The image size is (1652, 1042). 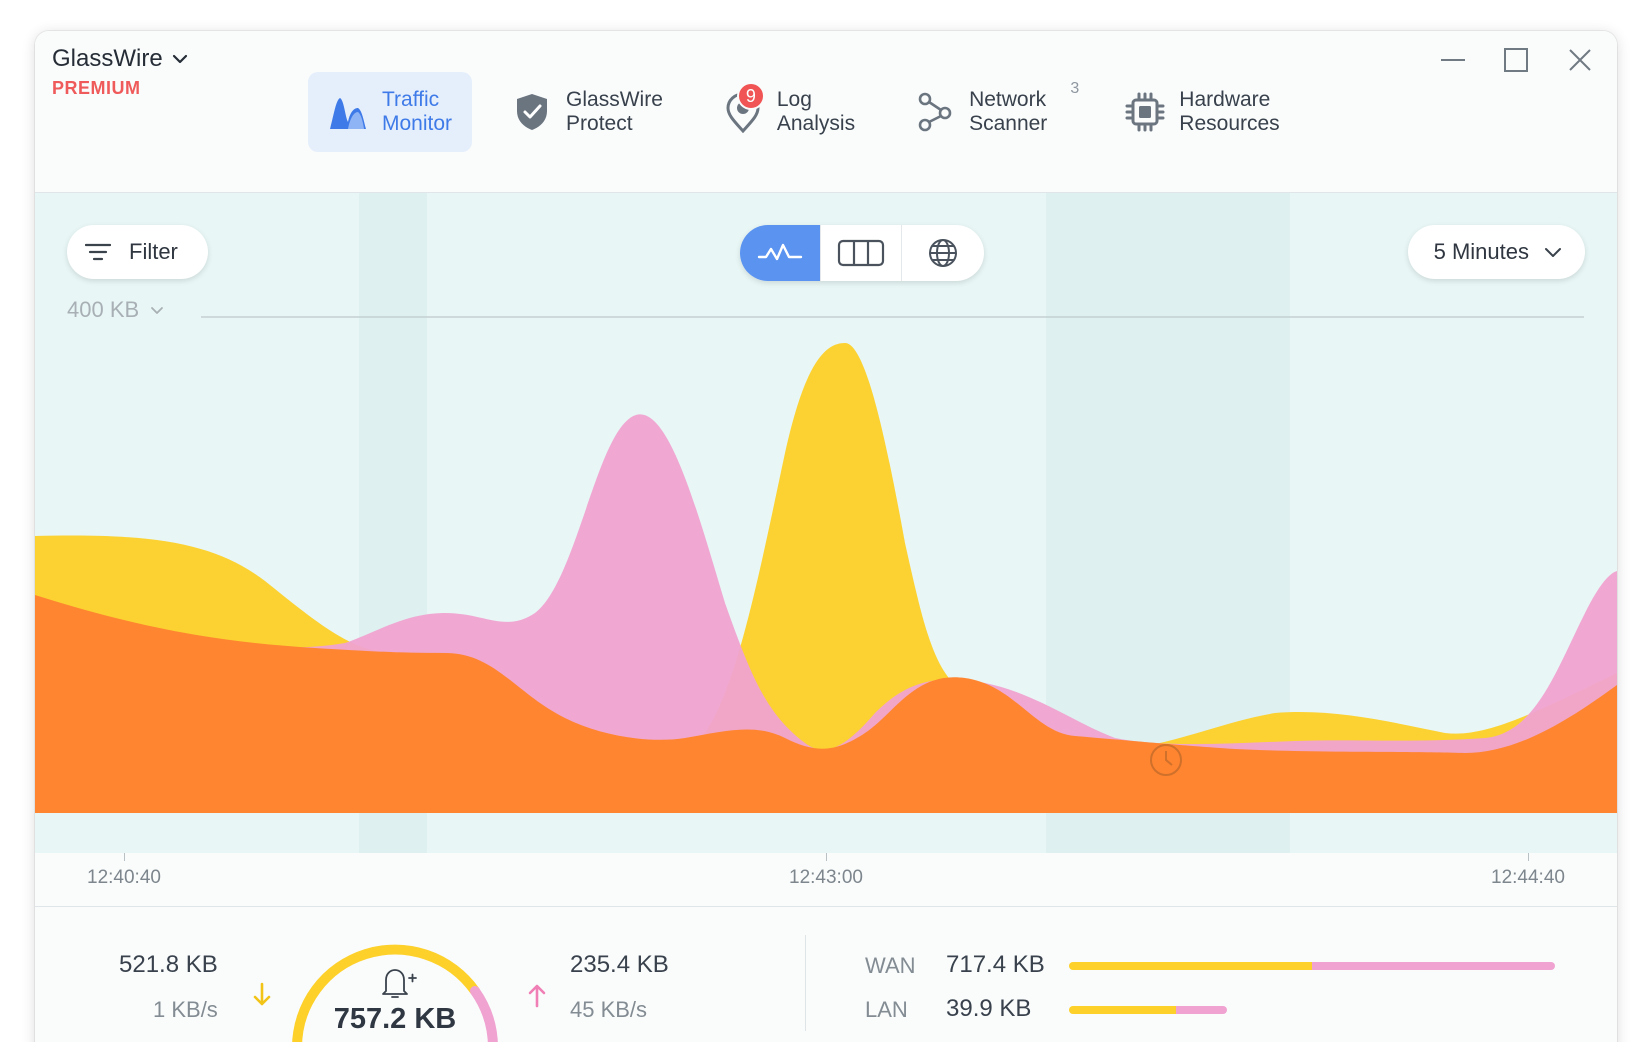 I want to click on view-toggle, so click(x=862, y=253).